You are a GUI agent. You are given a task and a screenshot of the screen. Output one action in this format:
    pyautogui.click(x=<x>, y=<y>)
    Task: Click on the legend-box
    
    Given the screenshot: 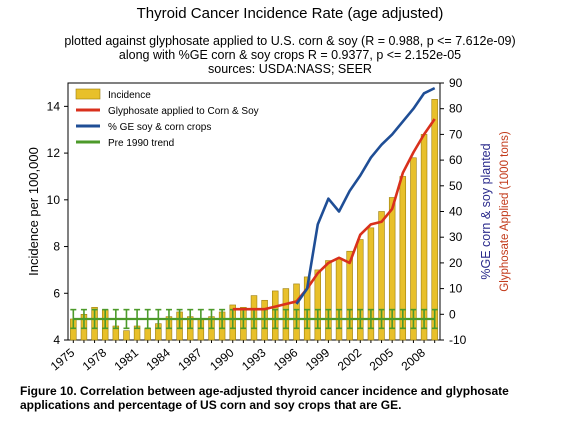 What is the action you would take?
    pyautogui.click(x=177, y=119)
    